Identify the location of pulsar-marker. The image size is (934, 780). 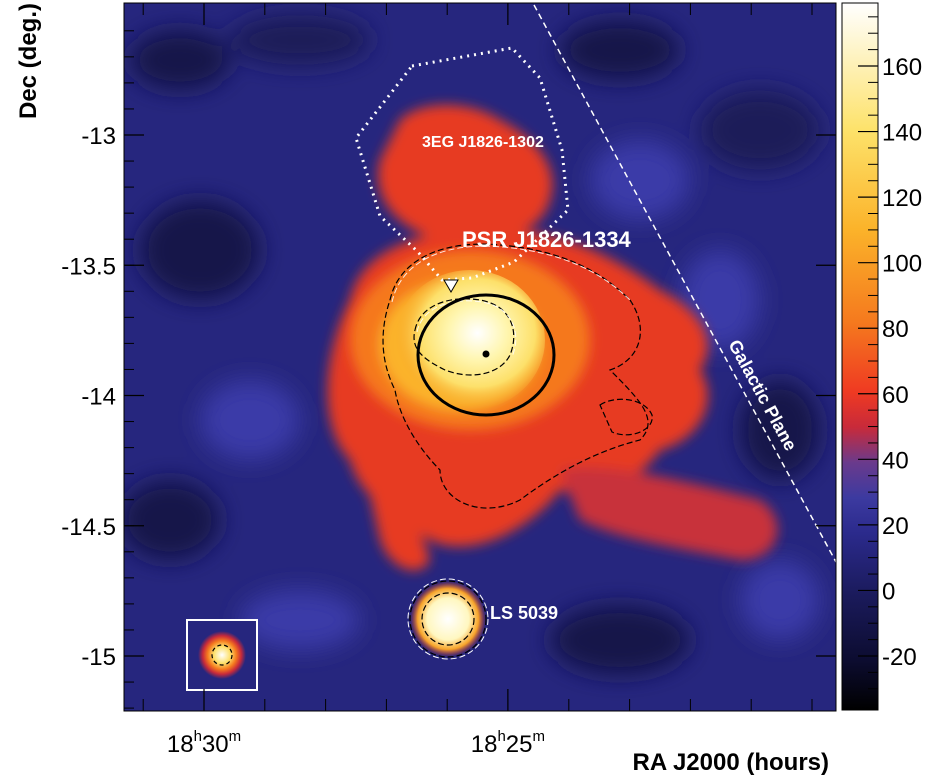
(486, 354).